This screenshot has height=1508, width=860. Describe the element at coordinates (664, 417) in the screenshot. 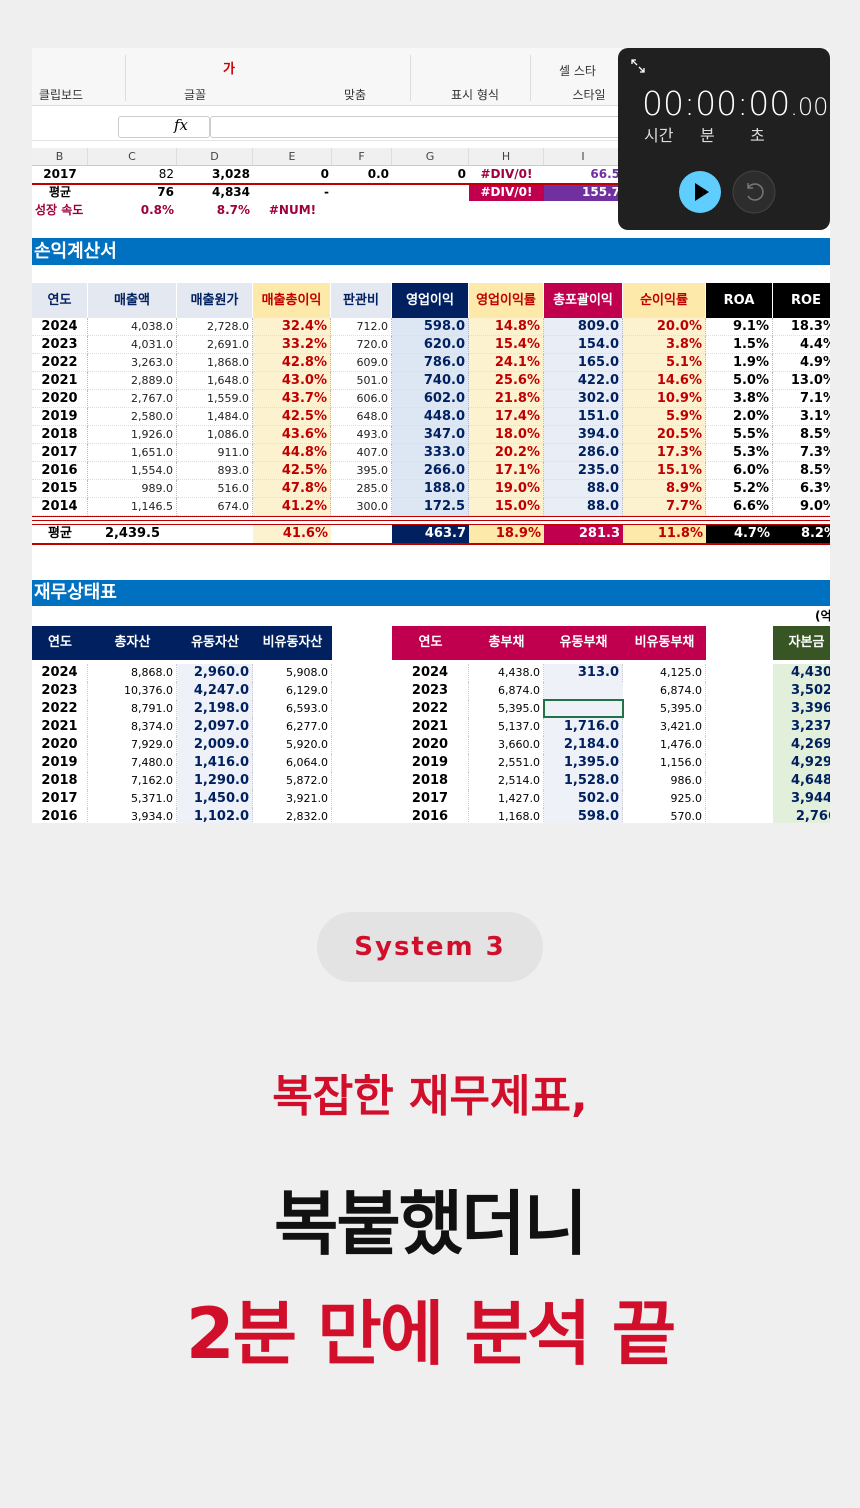

I see `table-cell: 5.9%` at that location.